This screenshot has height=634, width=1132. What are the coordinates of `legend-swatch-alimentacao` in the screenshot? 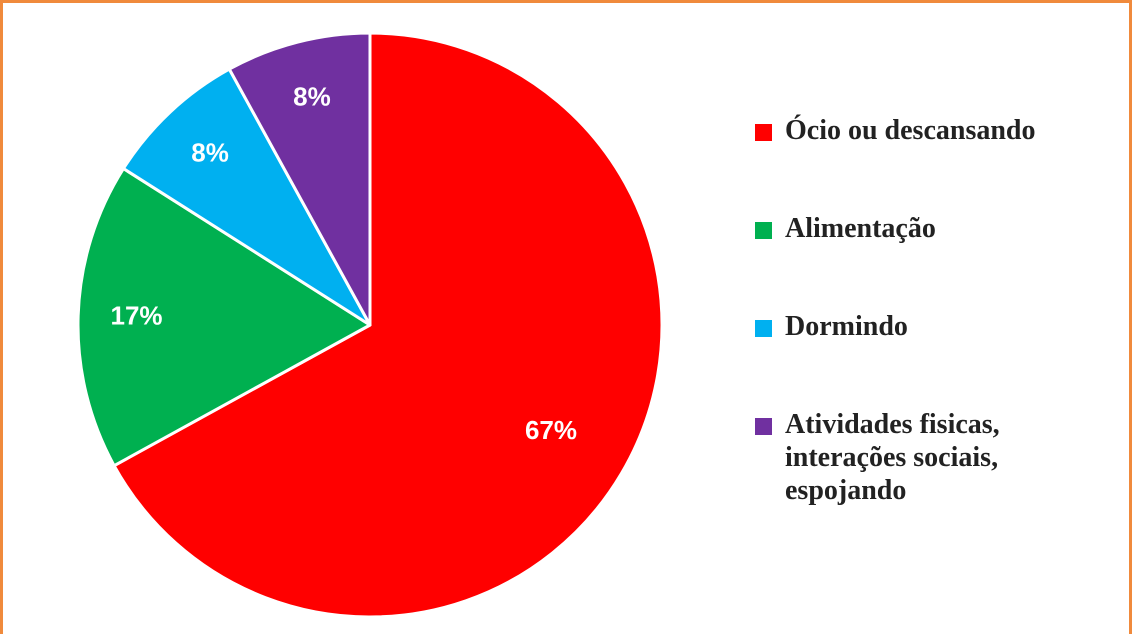 It's located at (763, 230).